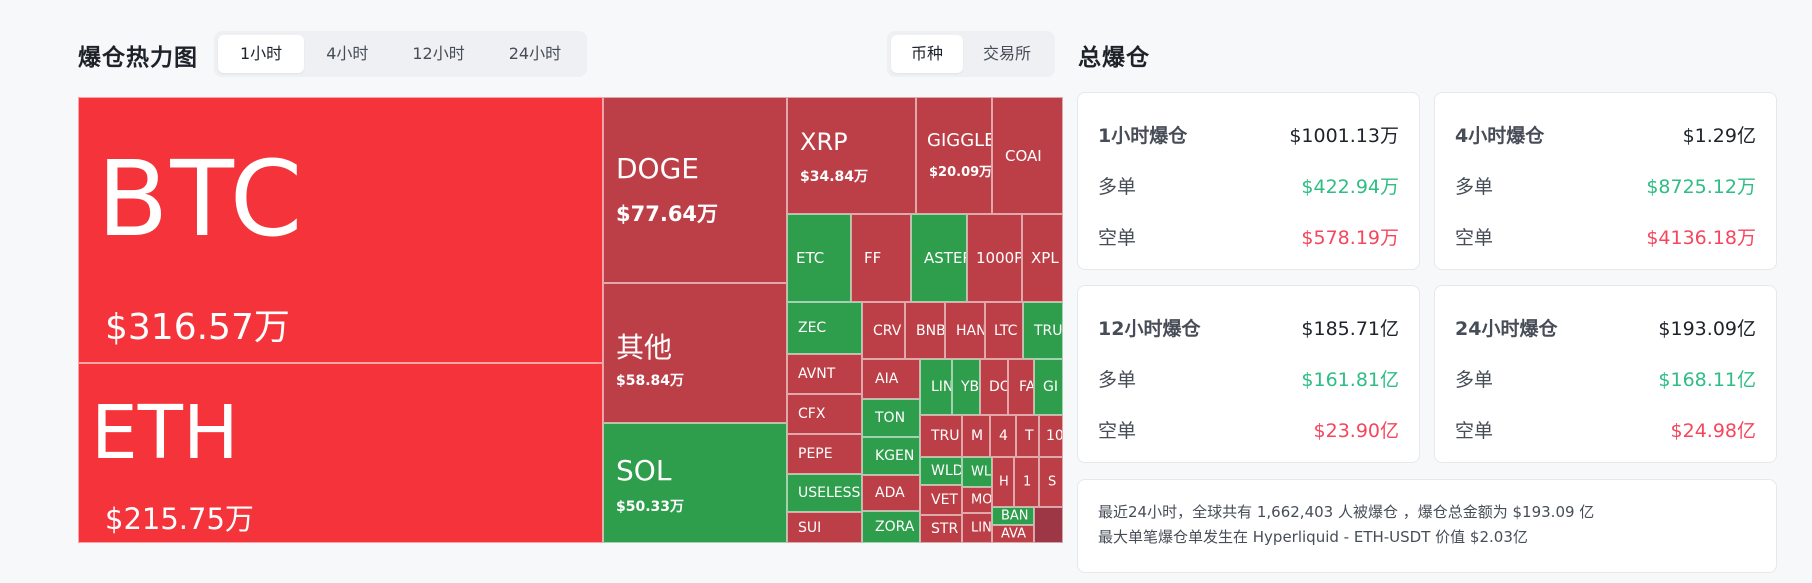 The height and width of the screenshot is (583, 1812). What do you see at coordinates (1048, 387) in the screenshot?
I see `tile-gi: GI` at bounding box center [1048, 387].